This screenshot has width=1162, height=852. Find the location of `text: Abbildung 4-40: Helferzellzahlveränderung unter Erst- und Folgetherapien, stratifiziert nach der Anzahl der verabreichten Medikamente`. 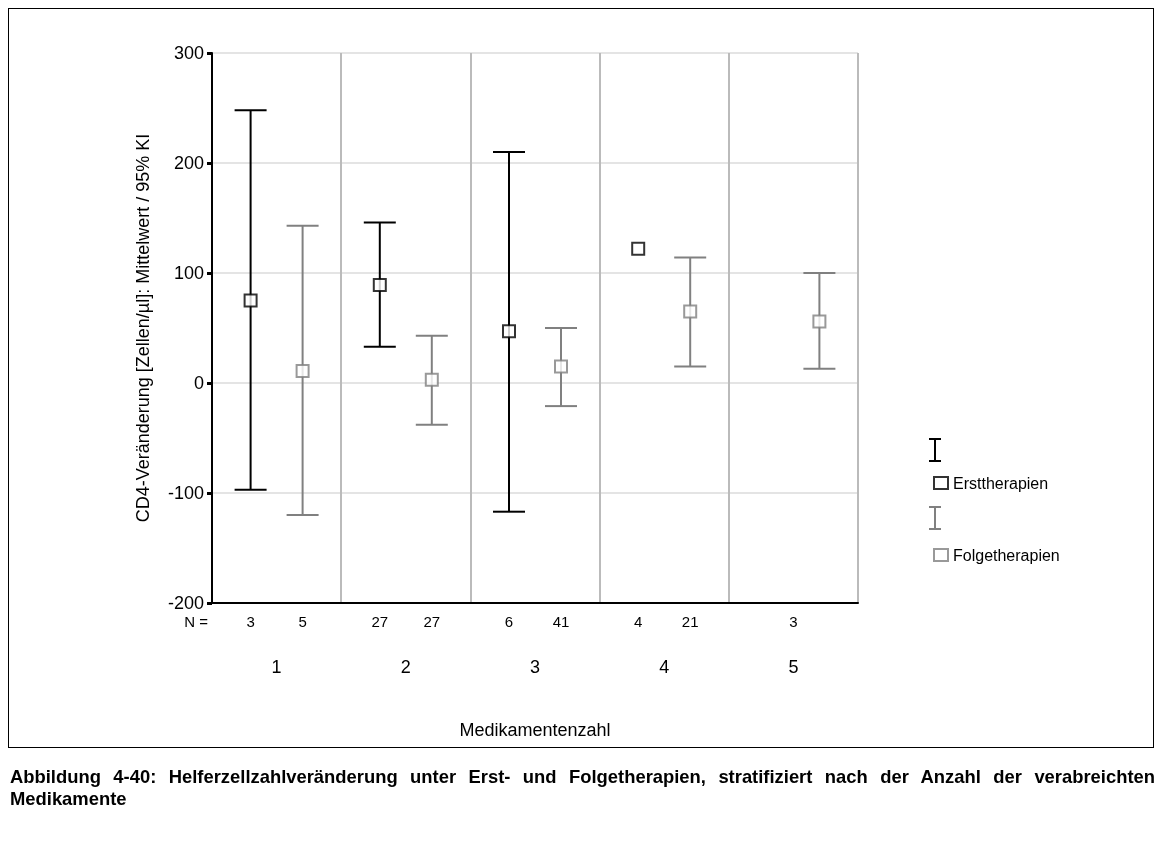

text: Abbildung 4-40: Helferzellzahlveränderung unter Erst- und Folgetherapien, stratifiziert nach der Anzahl der verabreichten Medikamente is located at coordinates (582, 788).